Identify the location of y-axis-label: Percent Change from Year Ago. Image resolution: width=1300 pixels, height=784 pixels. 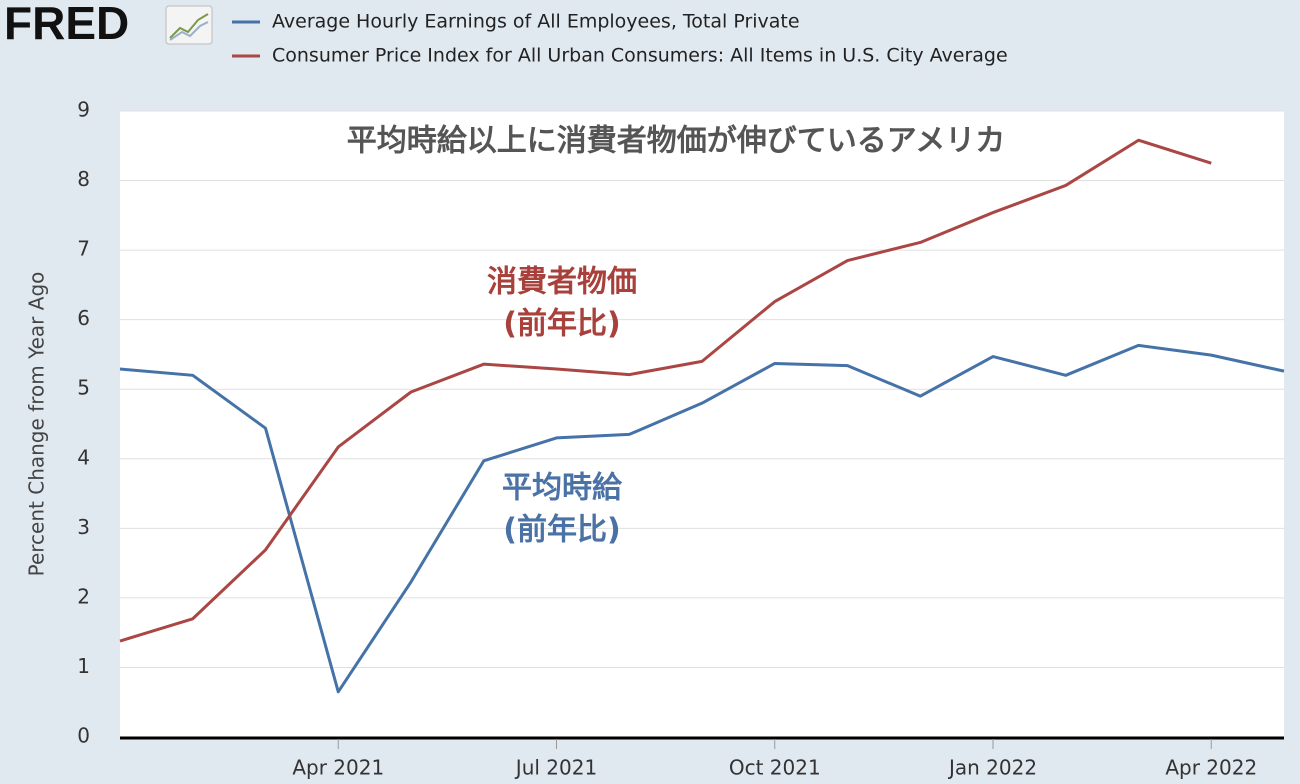
(37, 424).